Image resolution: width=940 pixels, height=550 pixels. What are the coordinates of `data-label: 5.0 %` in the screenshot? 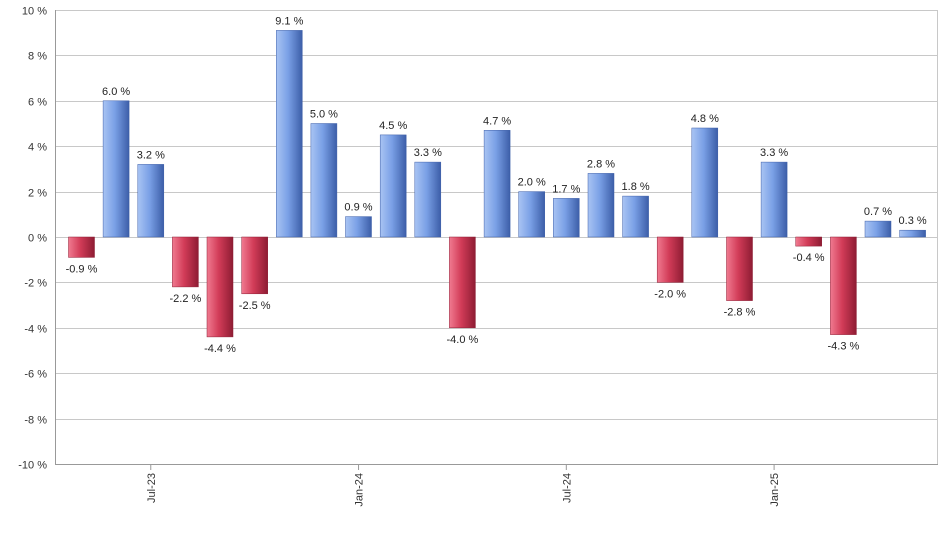 It's located at (324, 115).